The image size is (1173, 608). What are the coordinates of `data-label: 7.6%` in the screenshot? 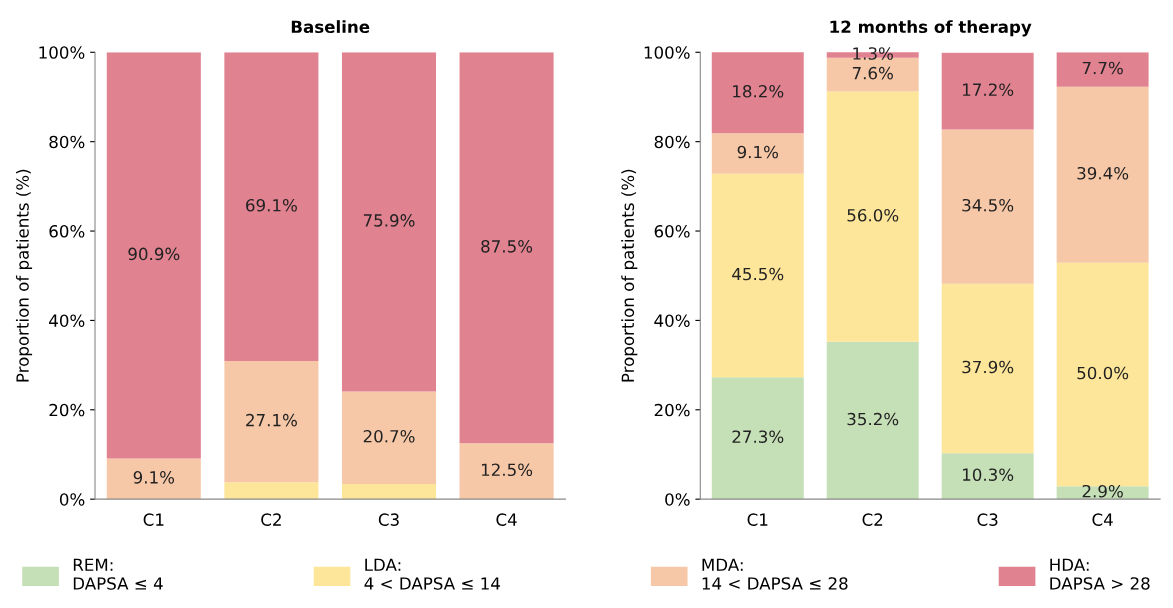 It's located at (872, 73).